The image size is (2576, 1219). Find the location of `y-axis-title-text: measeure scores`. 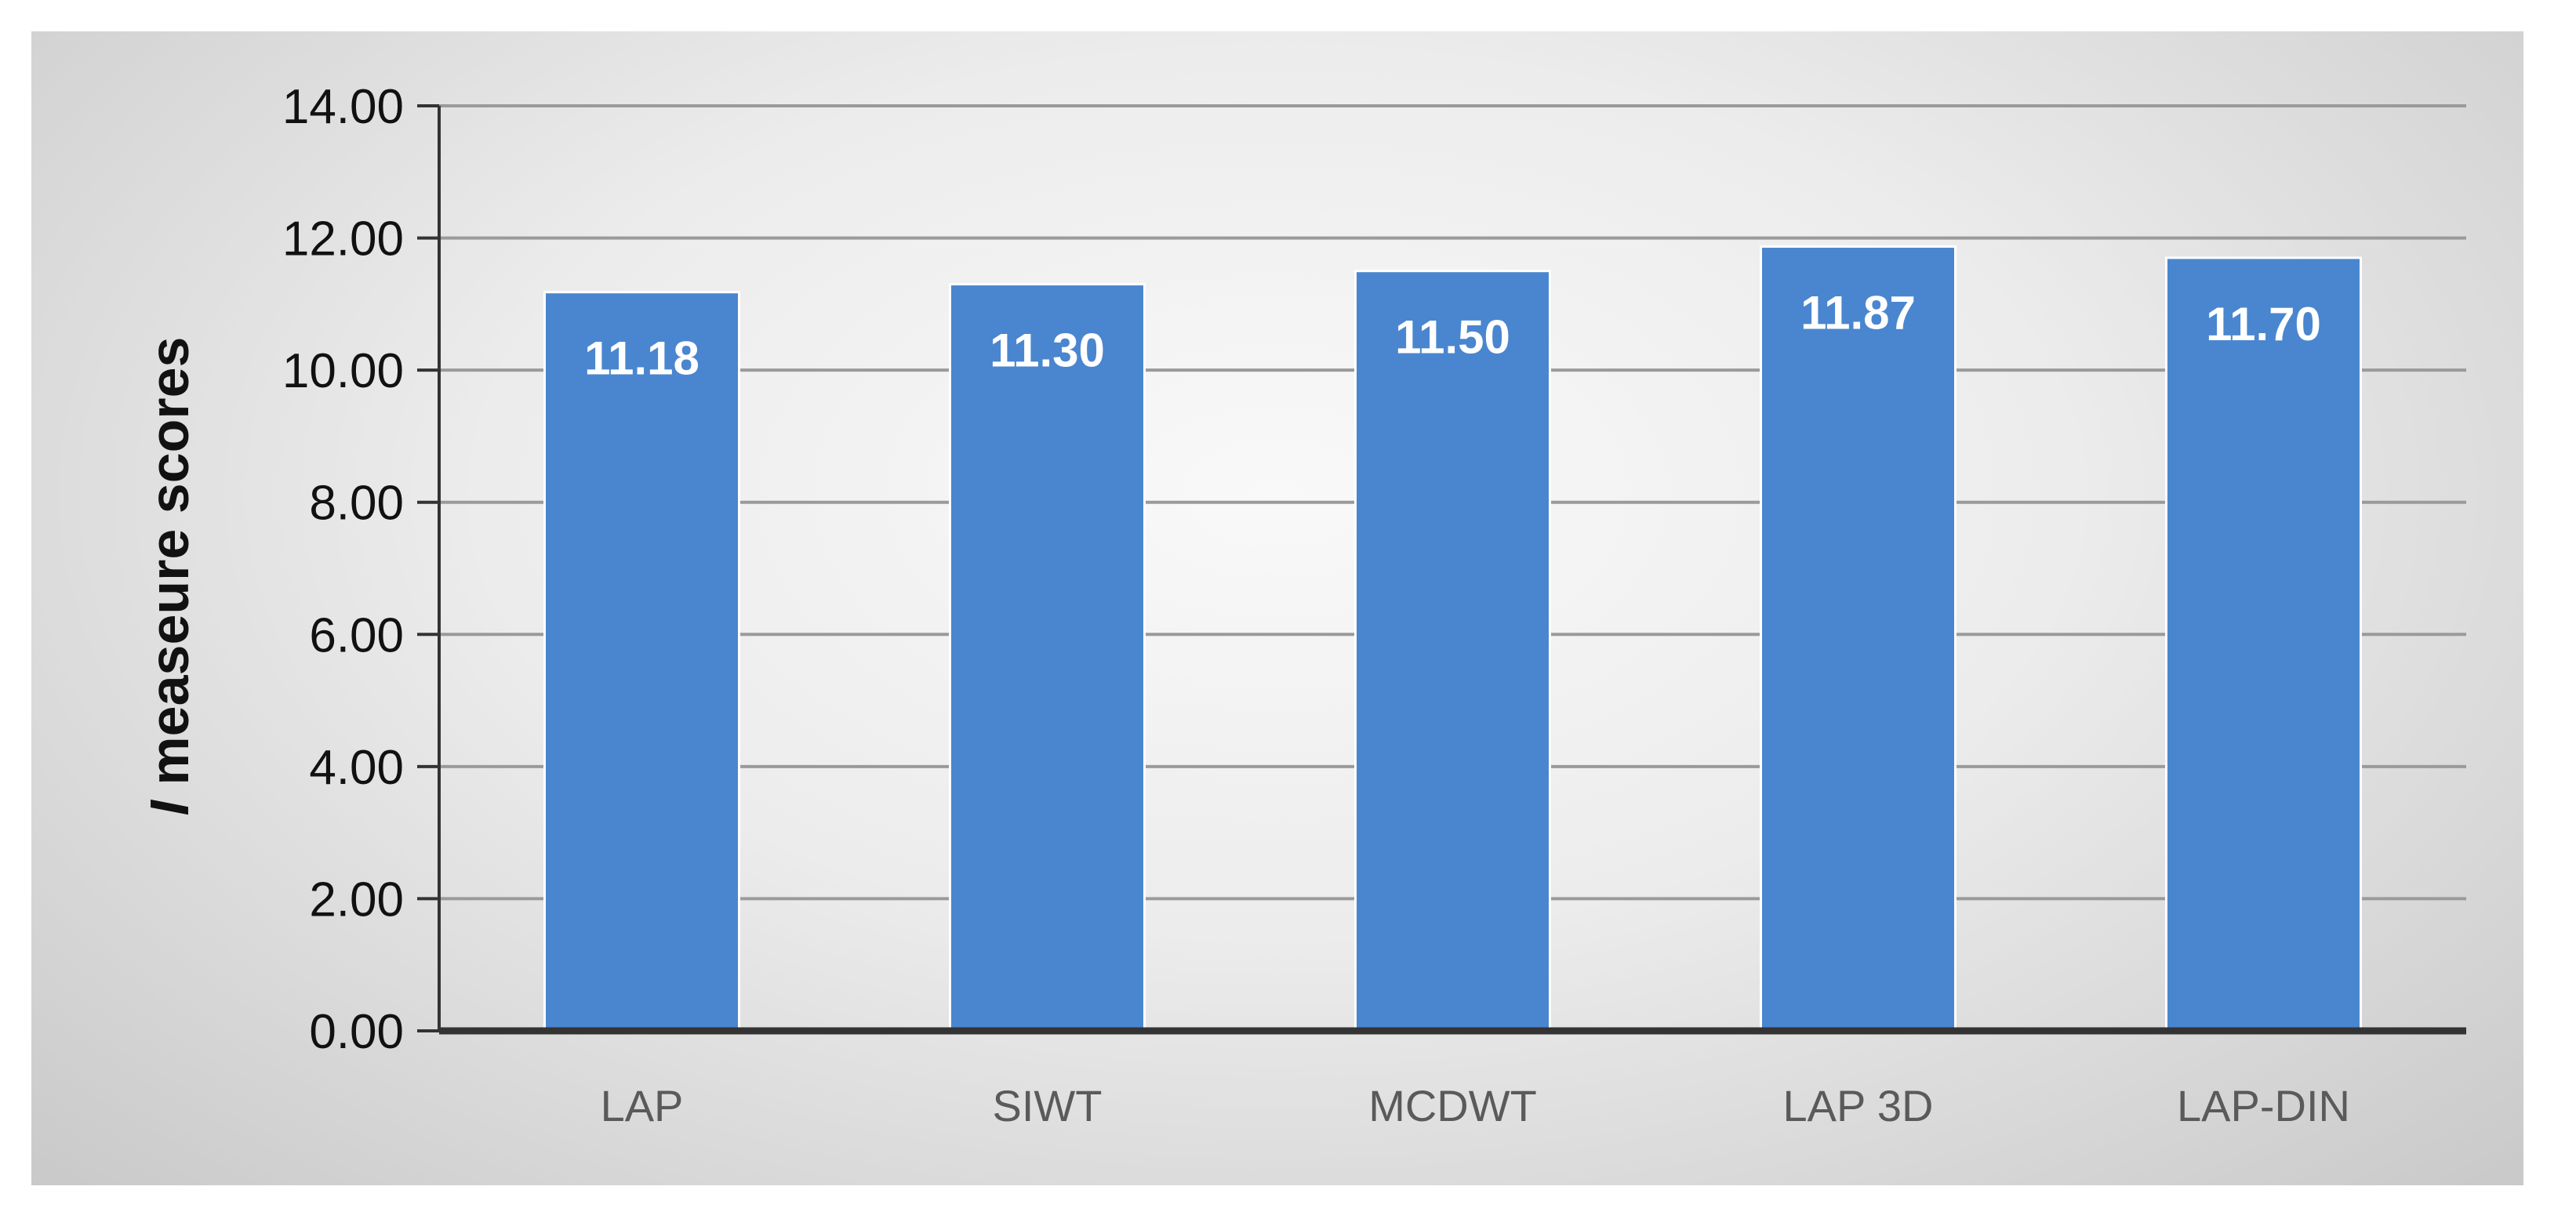

y-axis-title-text: measeure scores is located at coordinates (169, 569).